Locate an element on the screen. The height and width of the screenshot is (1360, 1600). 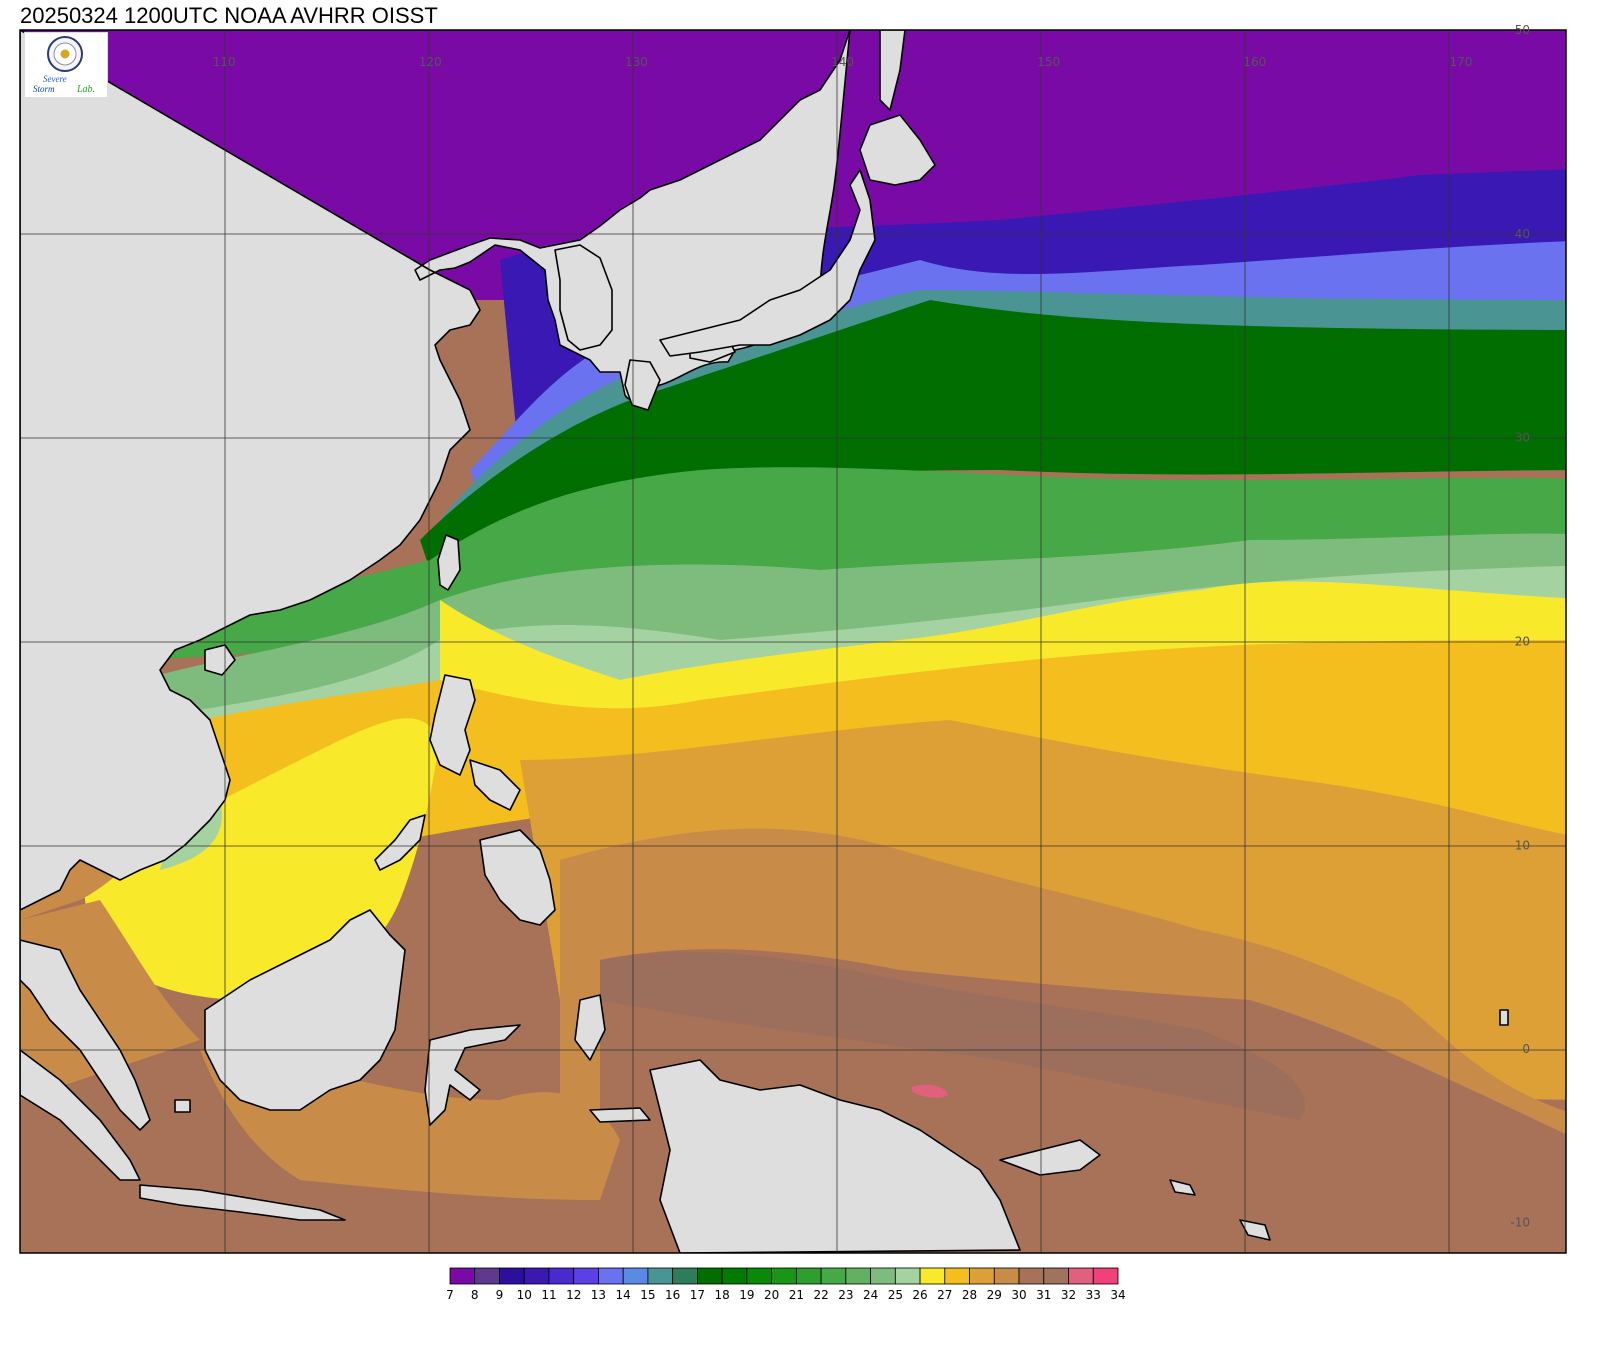
lon-label: 120 is located at coordinates (430, 62).